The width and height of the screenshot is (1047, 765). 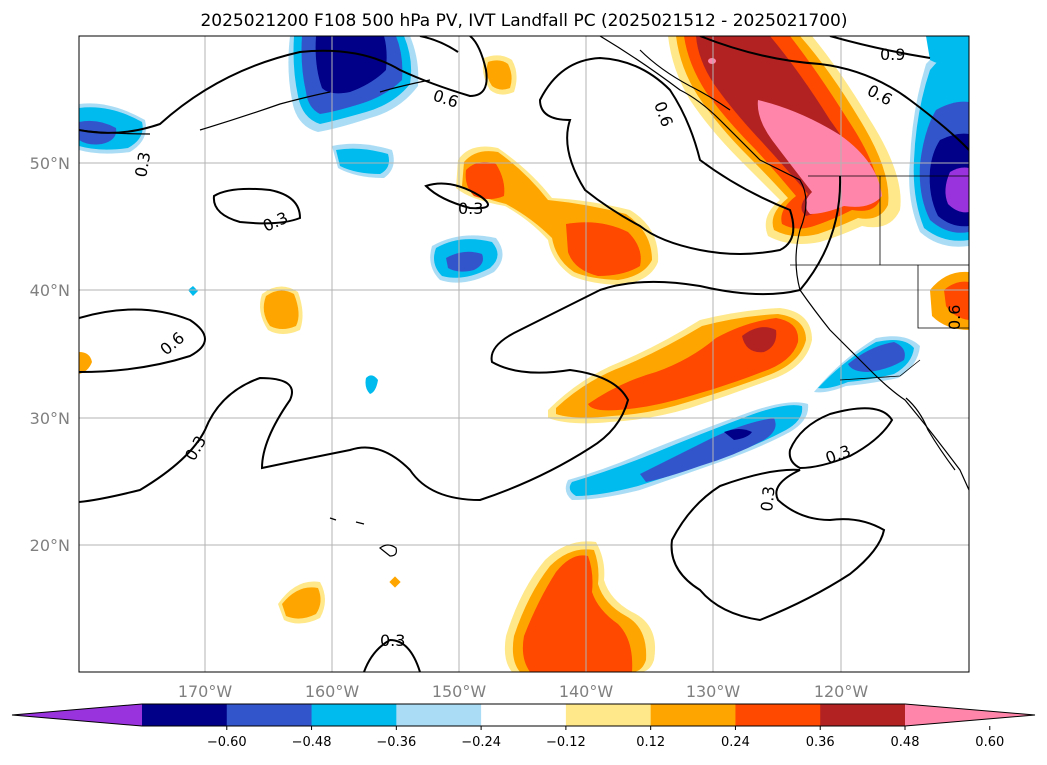 What do you see at coordinates (939, 141) in the screenshot?
I see `negative-anomaly-canada` at bounding box center [939, 141].